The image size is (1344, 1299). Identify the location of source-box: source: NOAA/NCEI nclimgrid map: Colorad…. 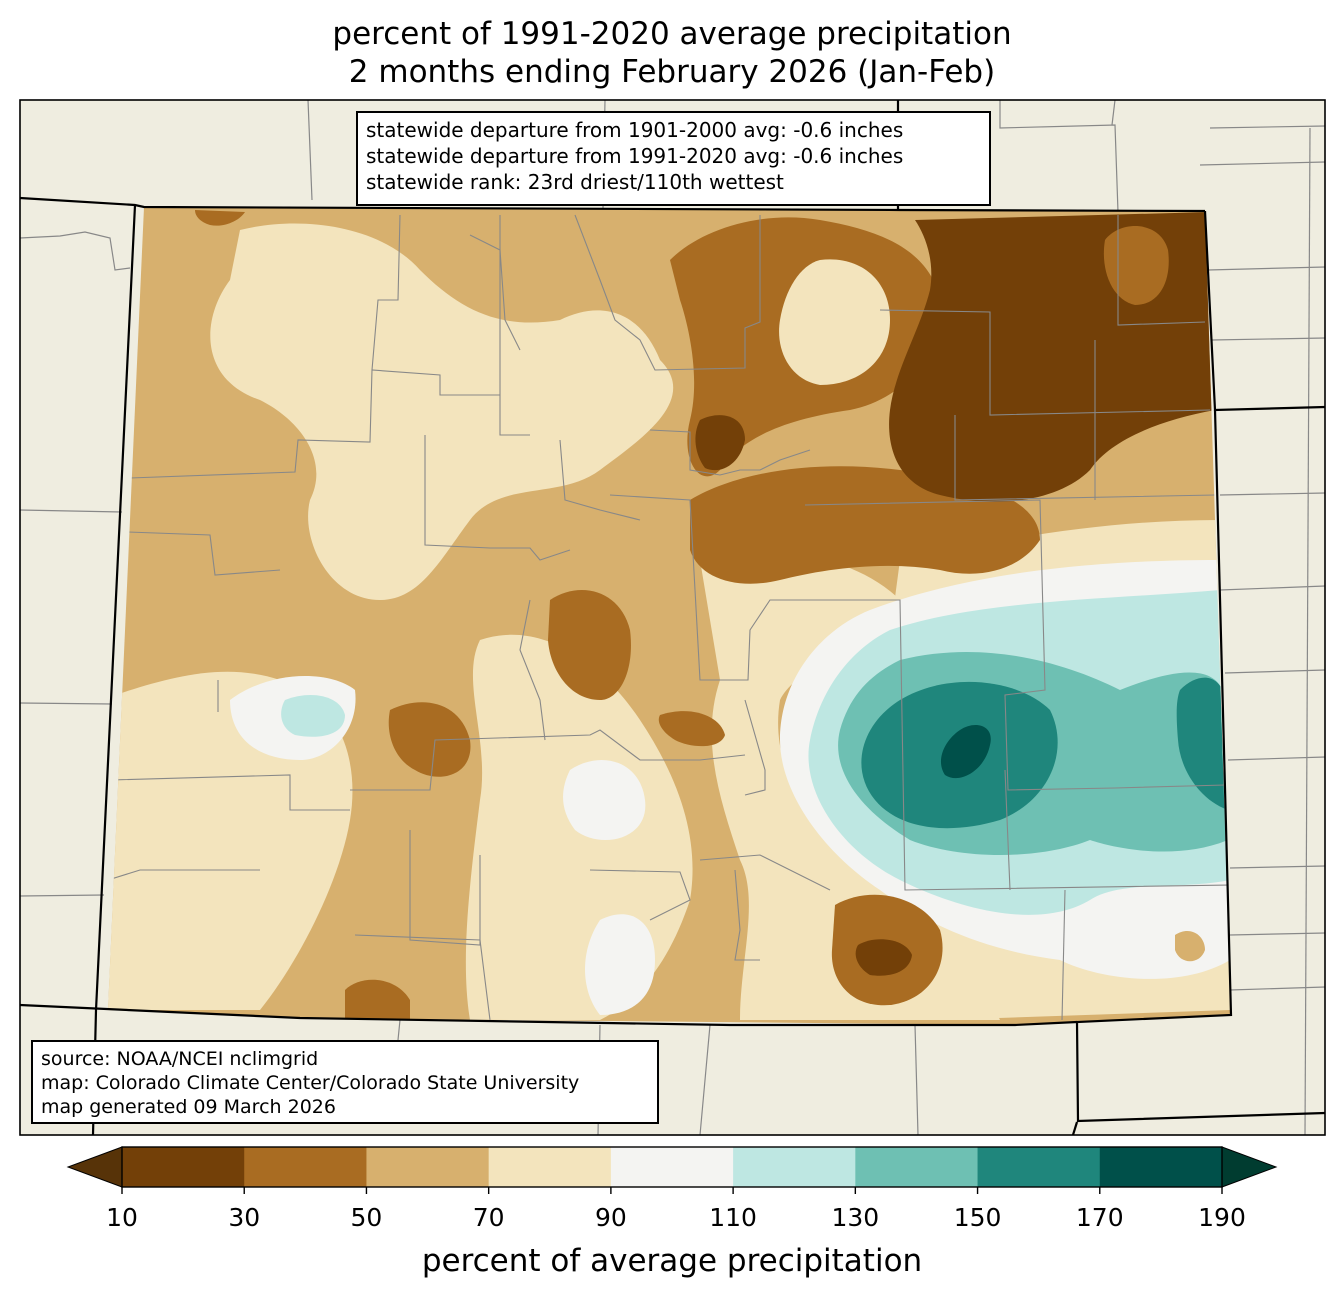
(345, 1082).